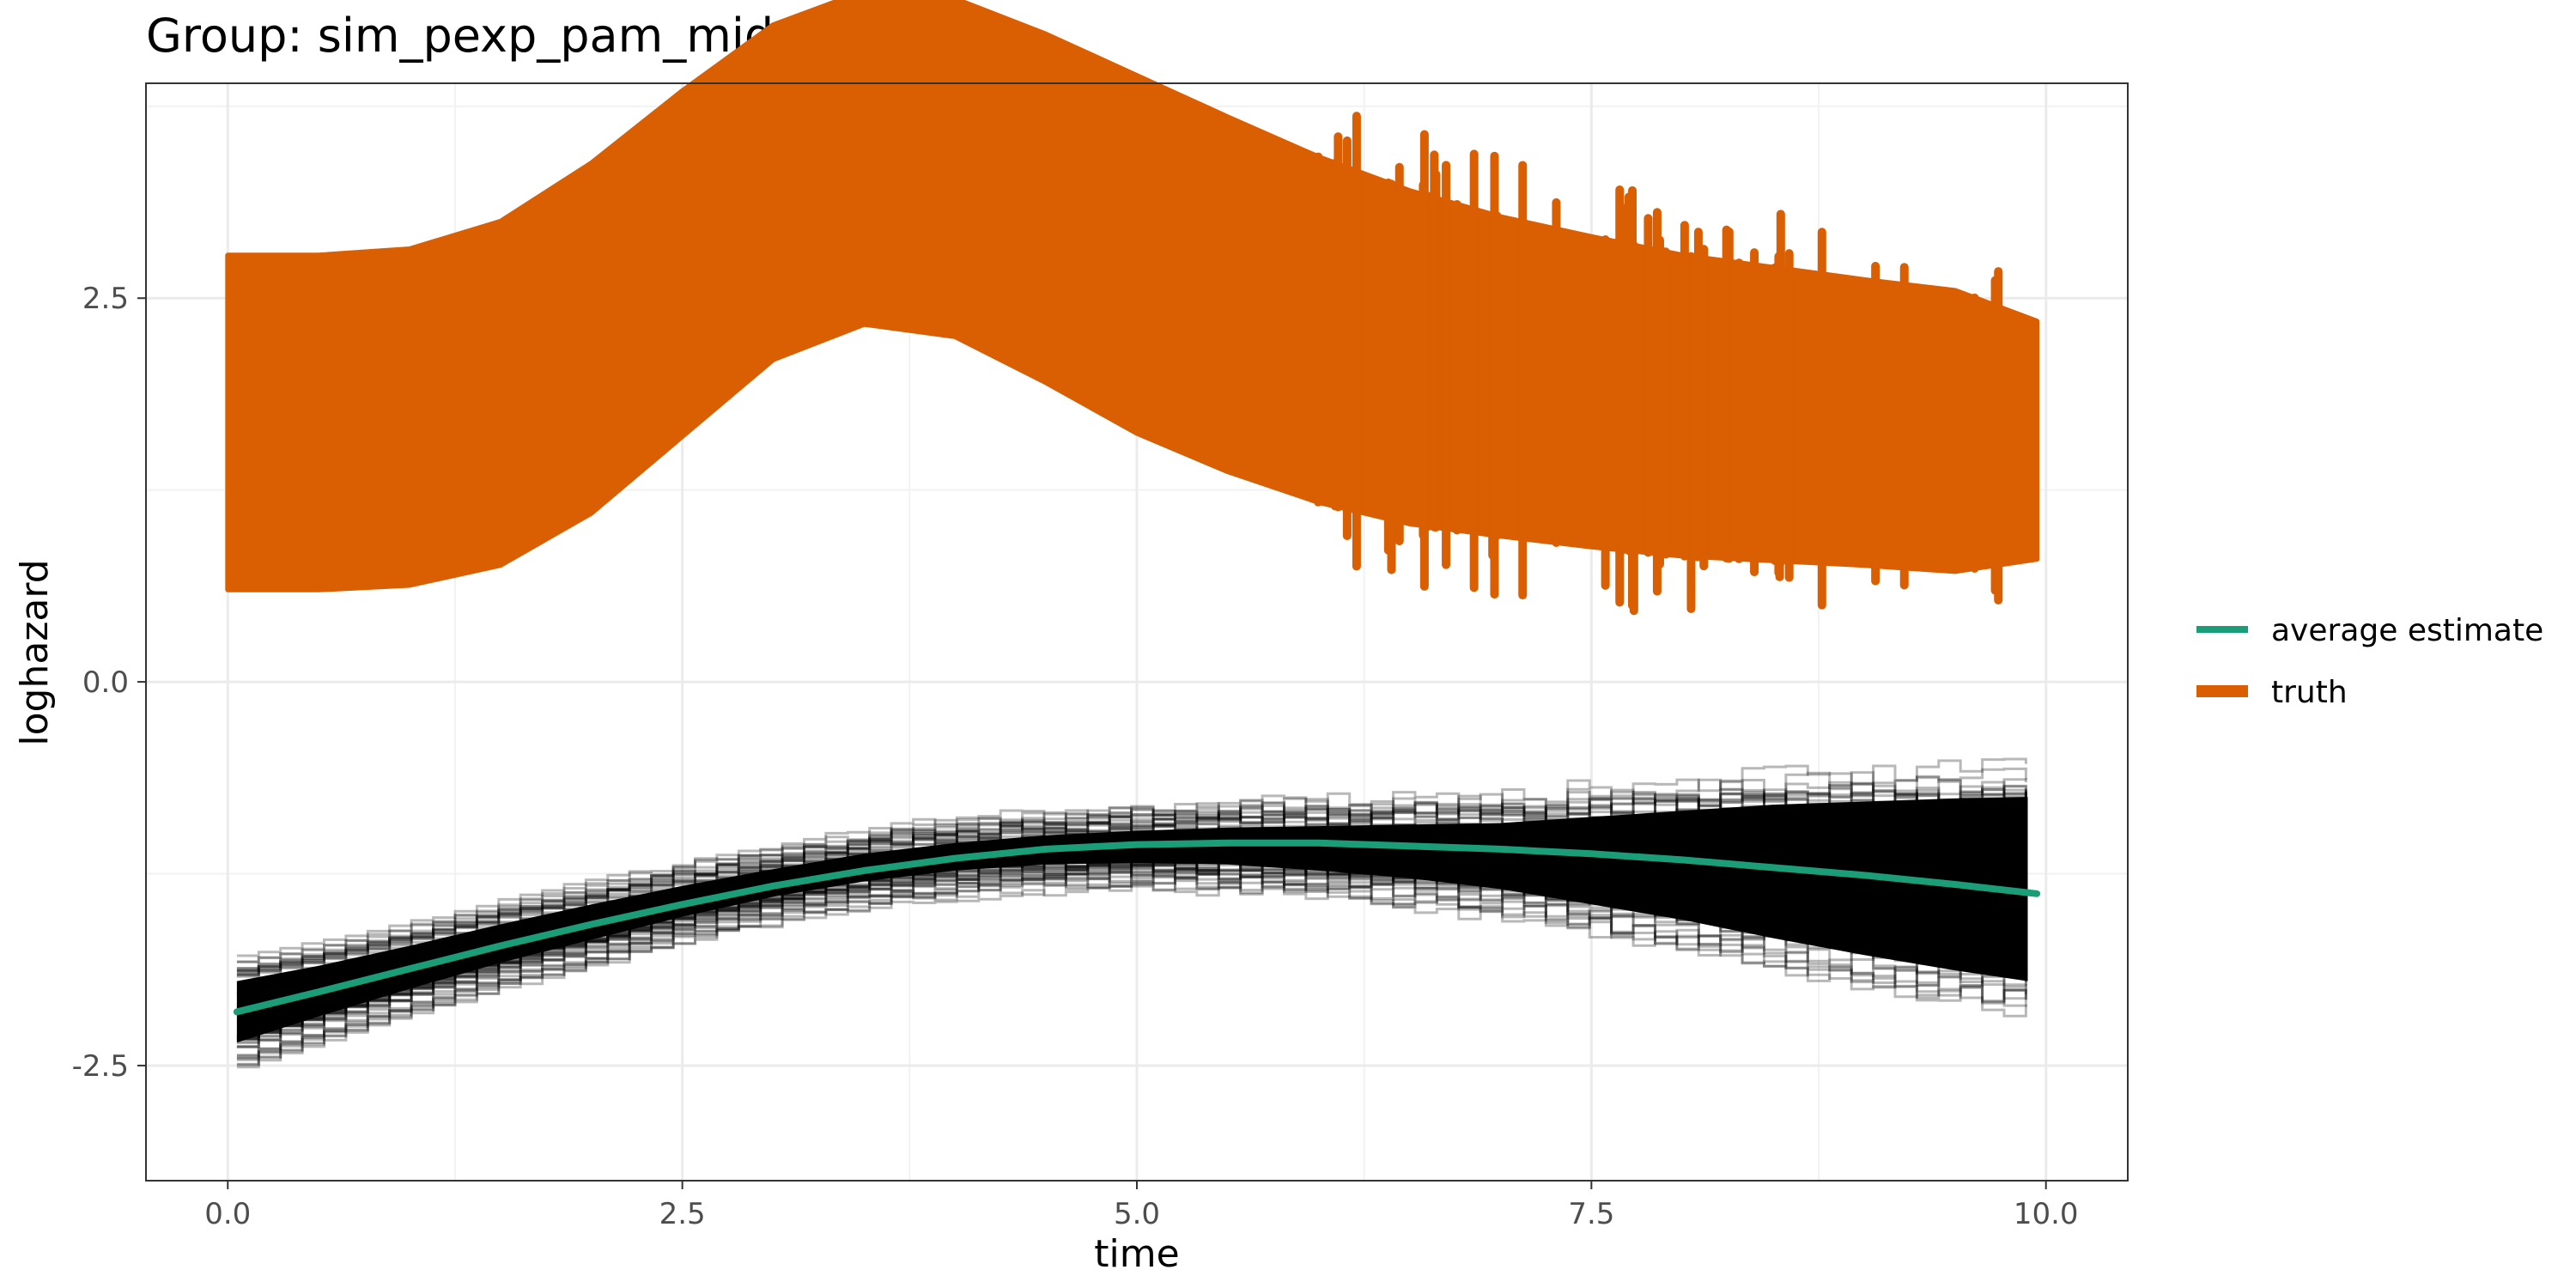  Describe the element at coordinates (682, 1214) in the screenshot. I see `x-tick-label: 2.5` at that location.